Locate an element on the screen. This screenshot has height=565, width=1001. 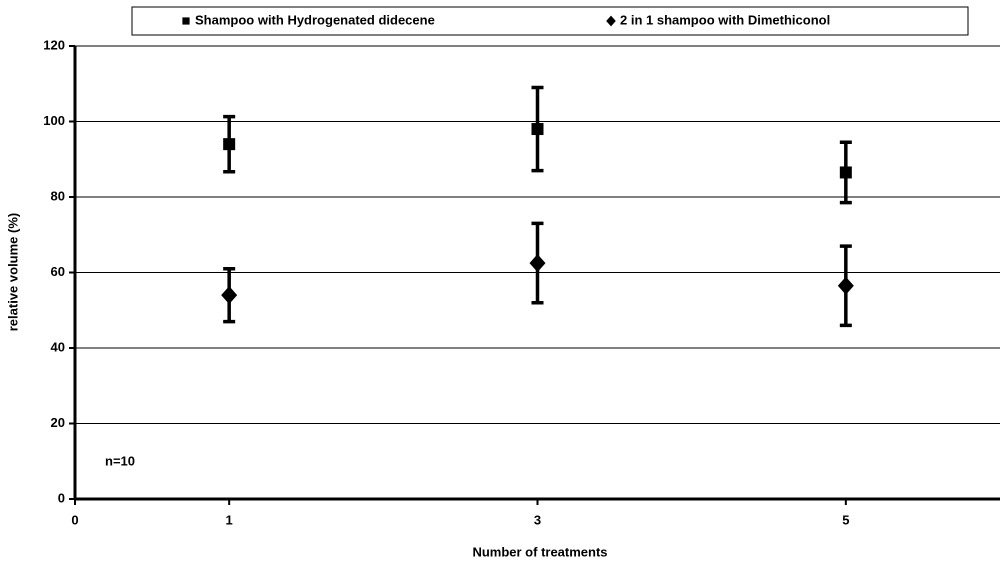
x-tick-label: 5 is located at coordinates (845, 519).